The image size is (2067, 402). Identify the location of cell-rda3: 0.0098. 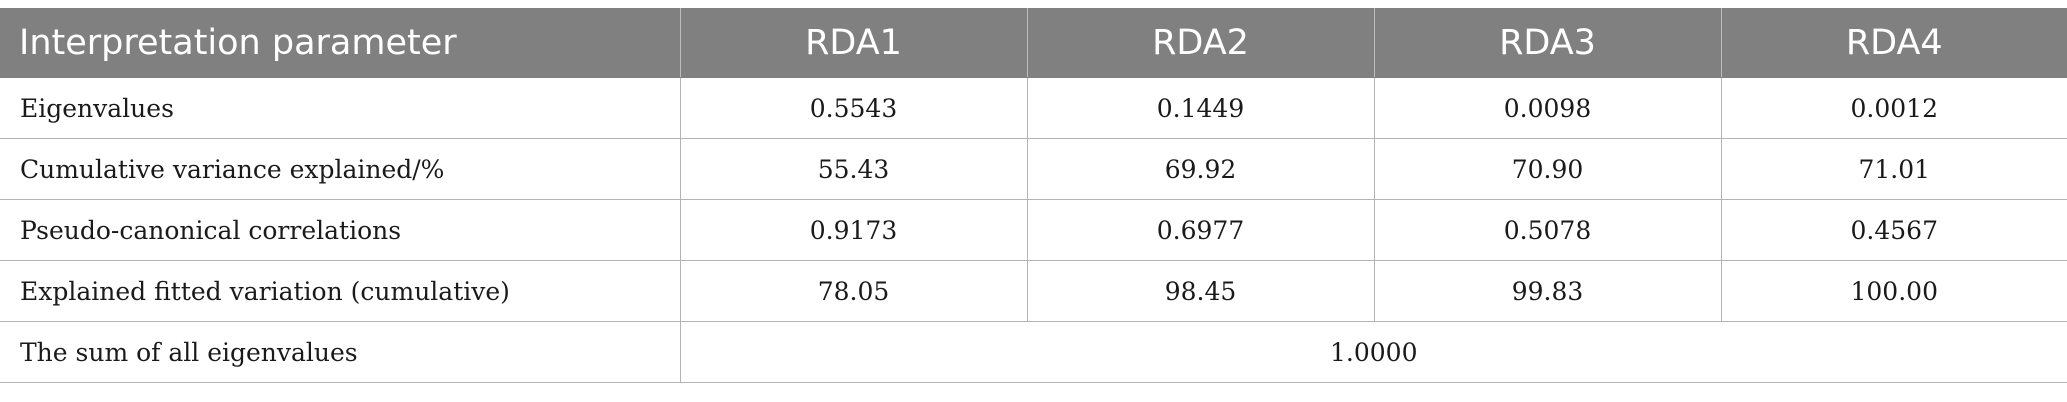
(1548, 108).